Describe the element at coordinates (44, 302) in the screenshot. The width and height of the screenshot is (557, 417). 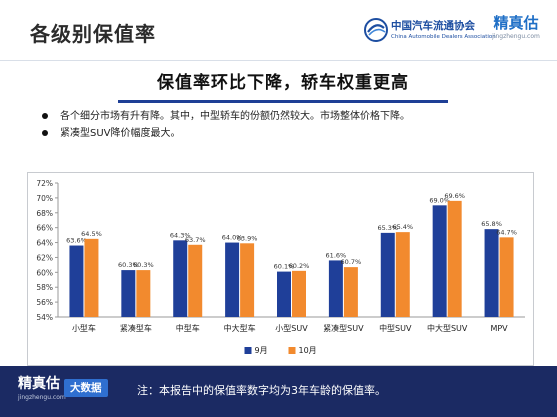
I see `y-tick-label: 56%` at that location.